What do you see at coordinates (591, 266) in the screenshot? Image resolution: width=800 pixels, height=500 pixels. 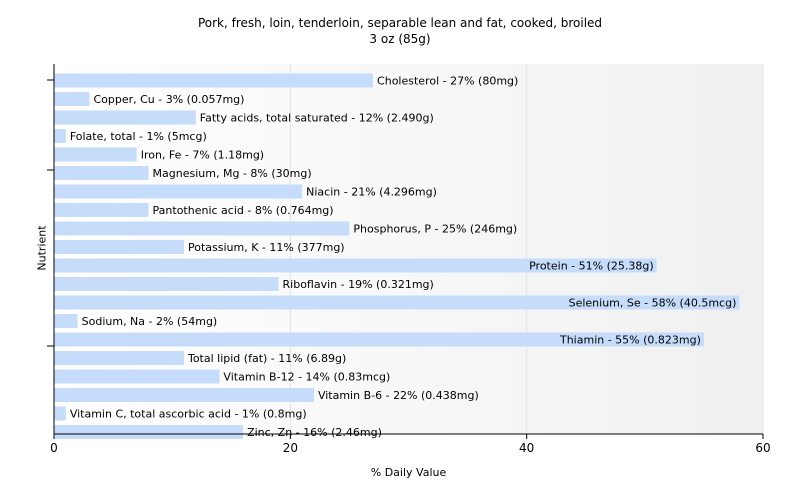 I see `bar-label: Protein - 51% (25.38g)` at bounding box center [591, 266].